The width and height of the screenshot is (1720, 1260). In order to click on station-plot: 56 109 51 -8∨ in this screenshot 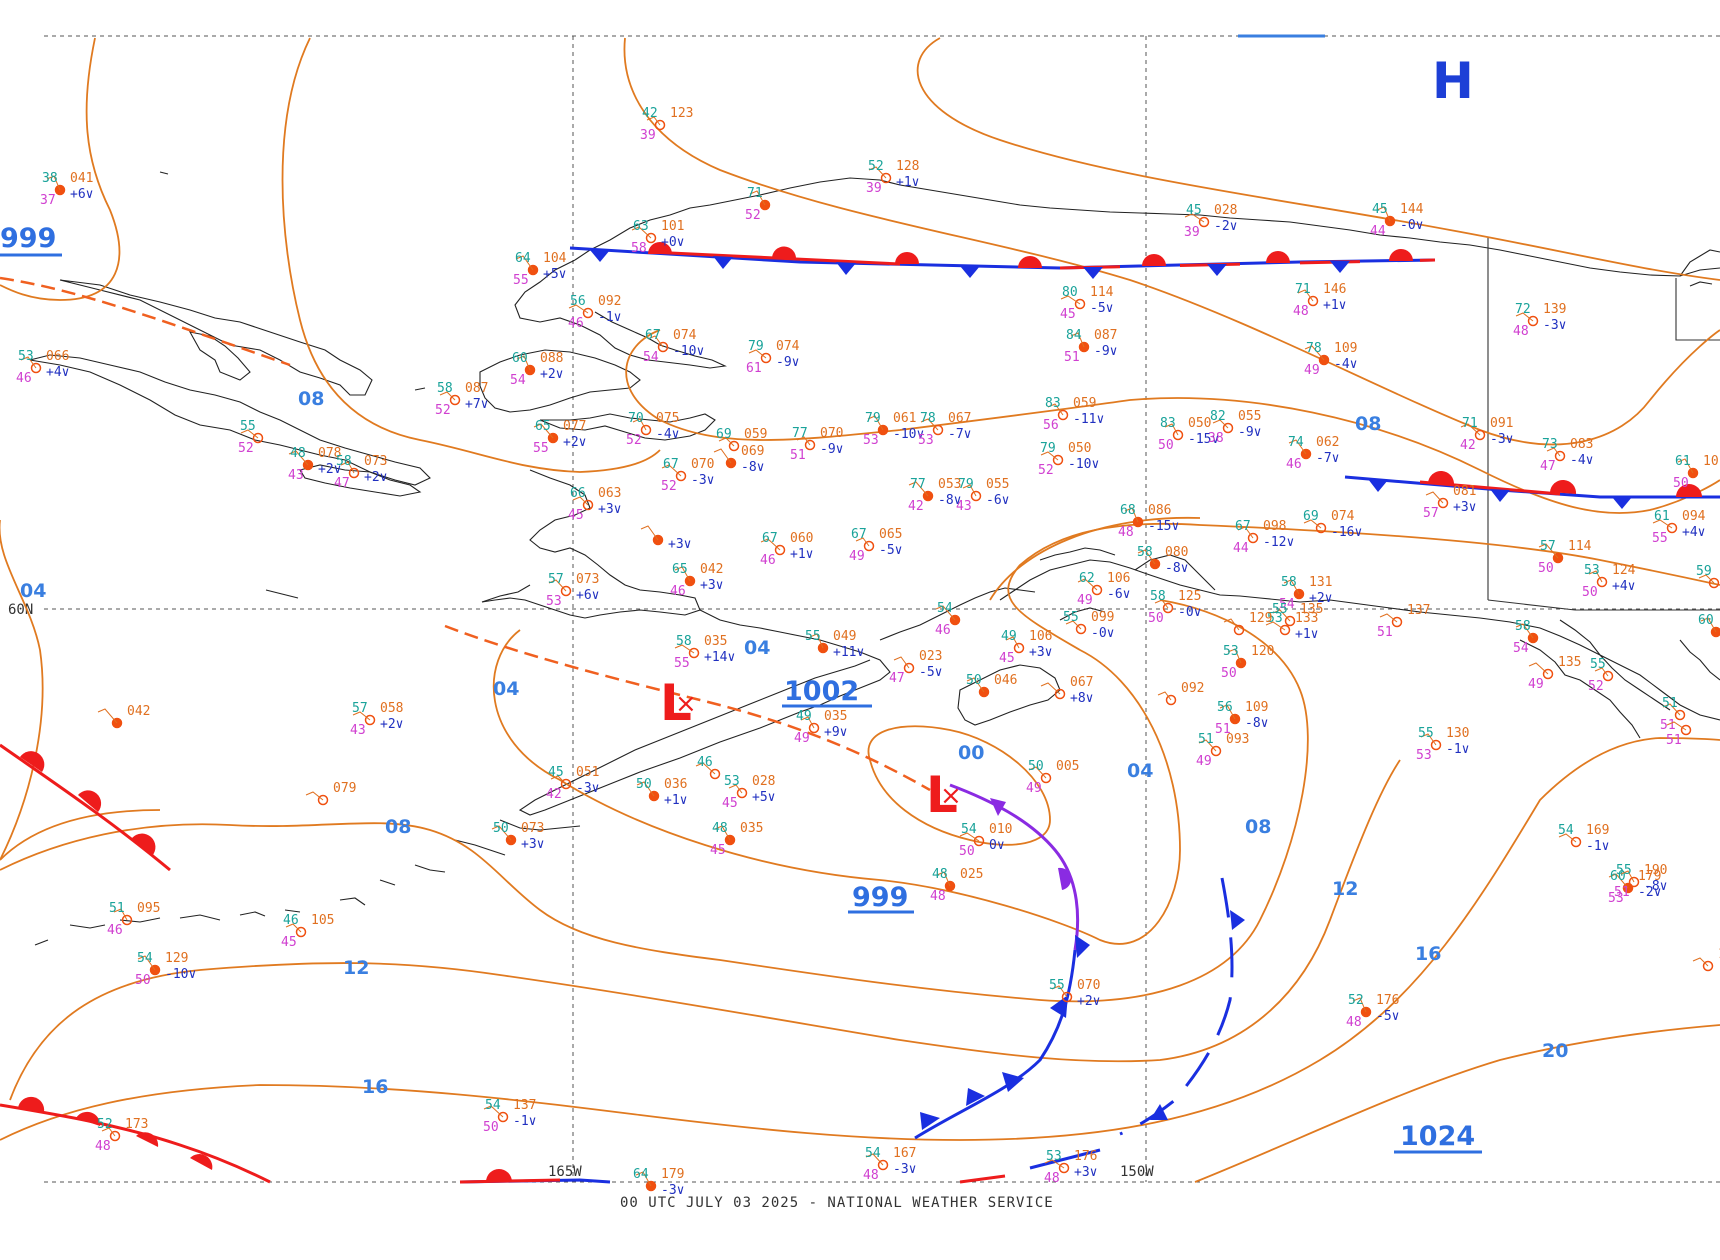, I will do `click(1241, 718)`.